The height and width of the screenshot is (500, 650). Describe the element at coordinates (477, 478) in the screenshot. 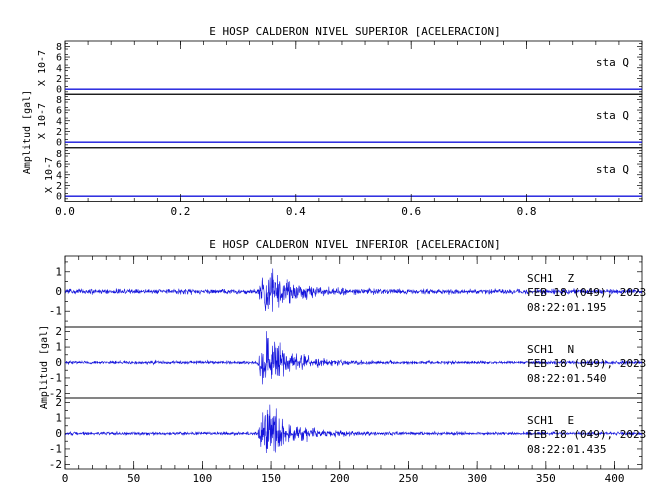

I see `lower-x-tick-label: 300` at that location.